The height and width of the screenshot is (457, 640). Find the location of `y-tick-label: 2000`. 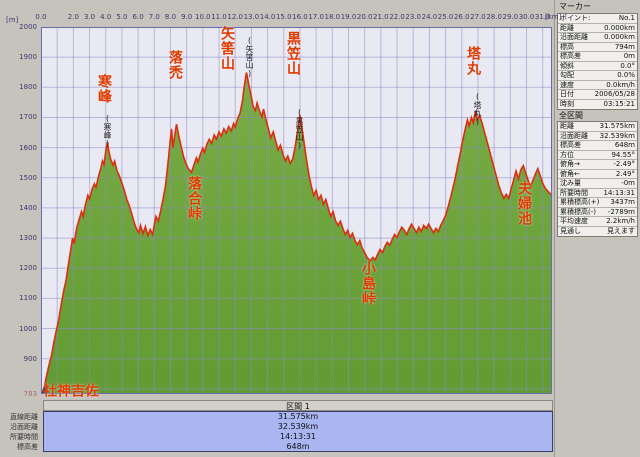

y-tick-label: 2000 is located at coordinates (28, 27).